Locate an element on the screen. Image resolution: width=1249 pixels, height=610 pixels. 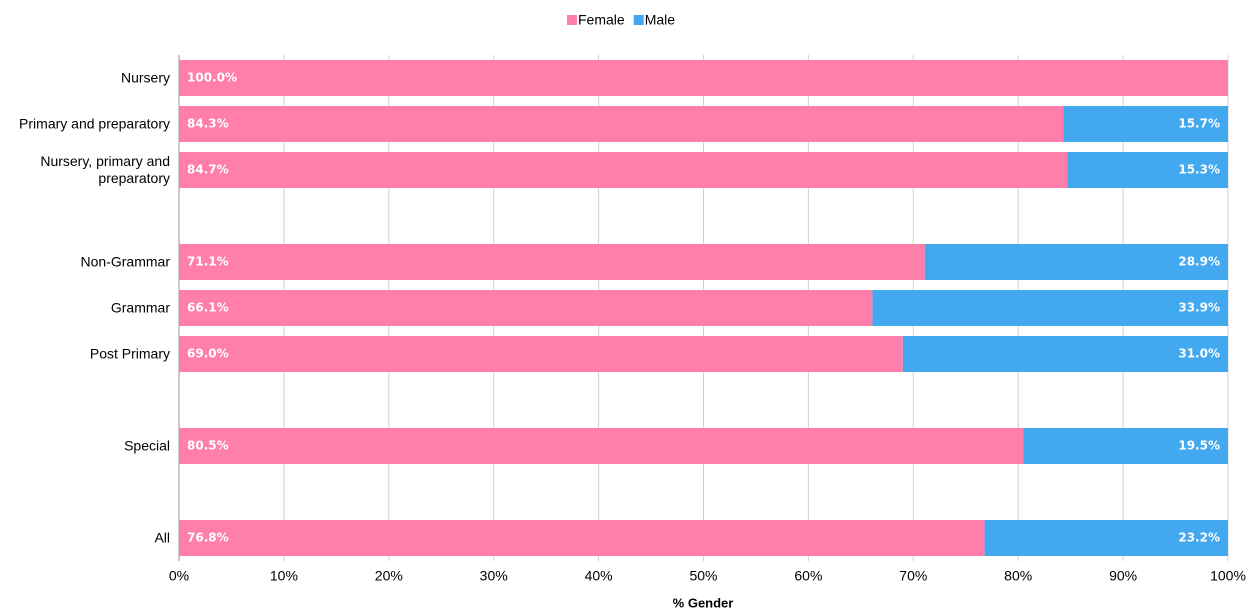
y-tick-label: Primary and preparatory is located at coordinates (94, 123).